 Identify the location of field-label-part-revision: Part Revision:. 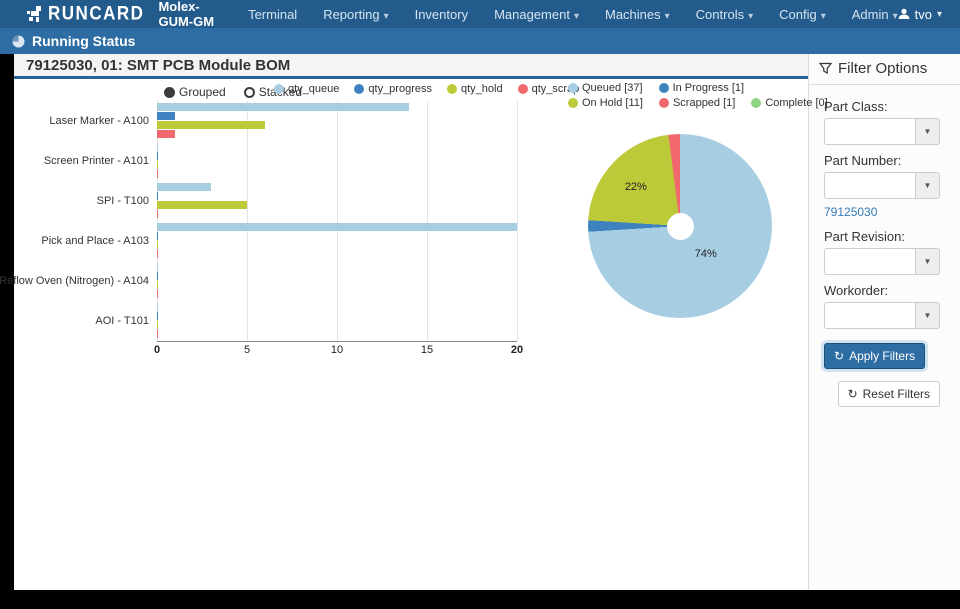
(864, 236).